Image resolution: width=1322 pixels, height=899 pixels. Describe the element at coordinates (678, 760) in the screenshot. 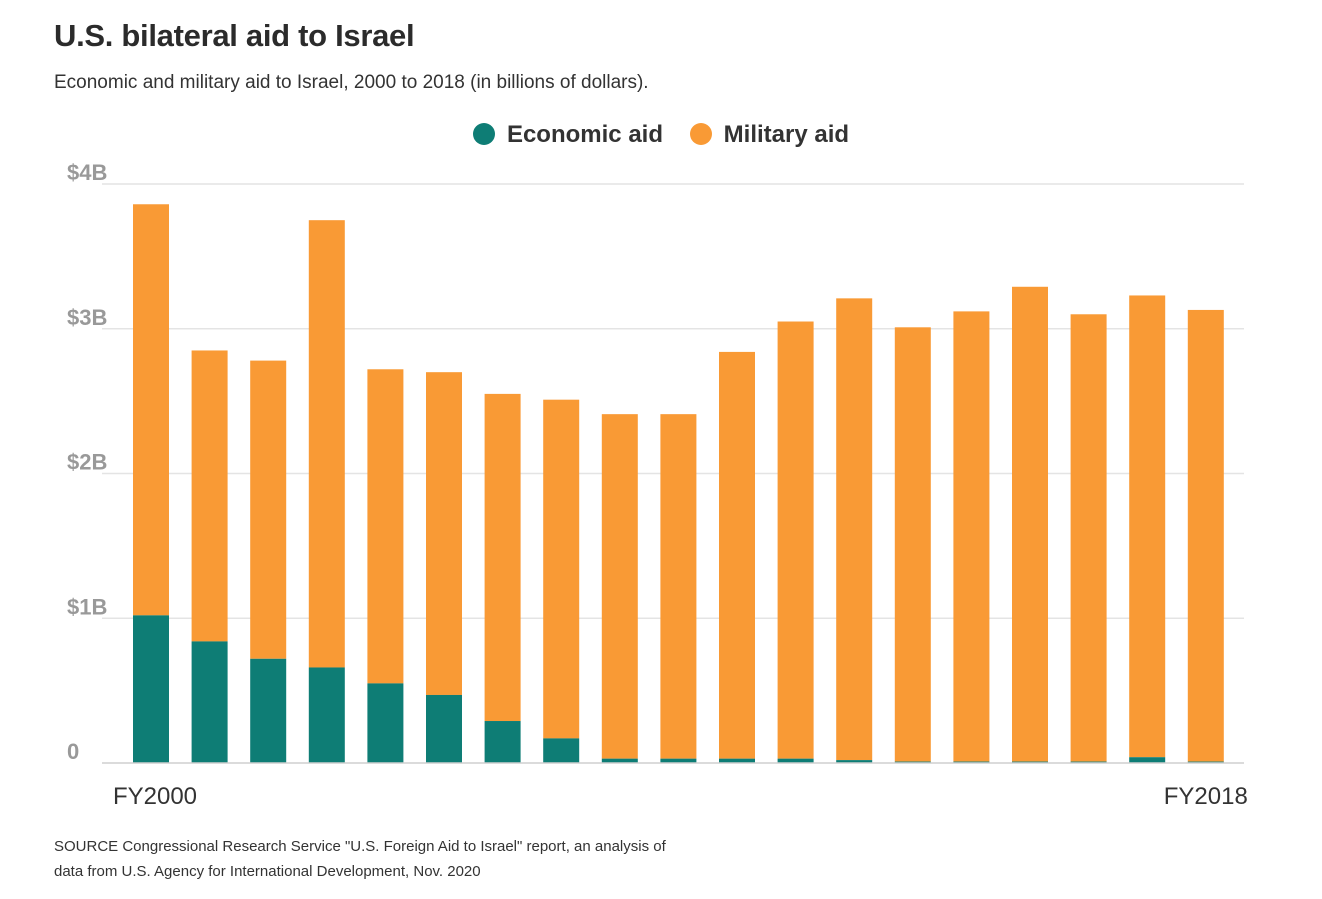

I see `bar-economic-fy2009` at that location.